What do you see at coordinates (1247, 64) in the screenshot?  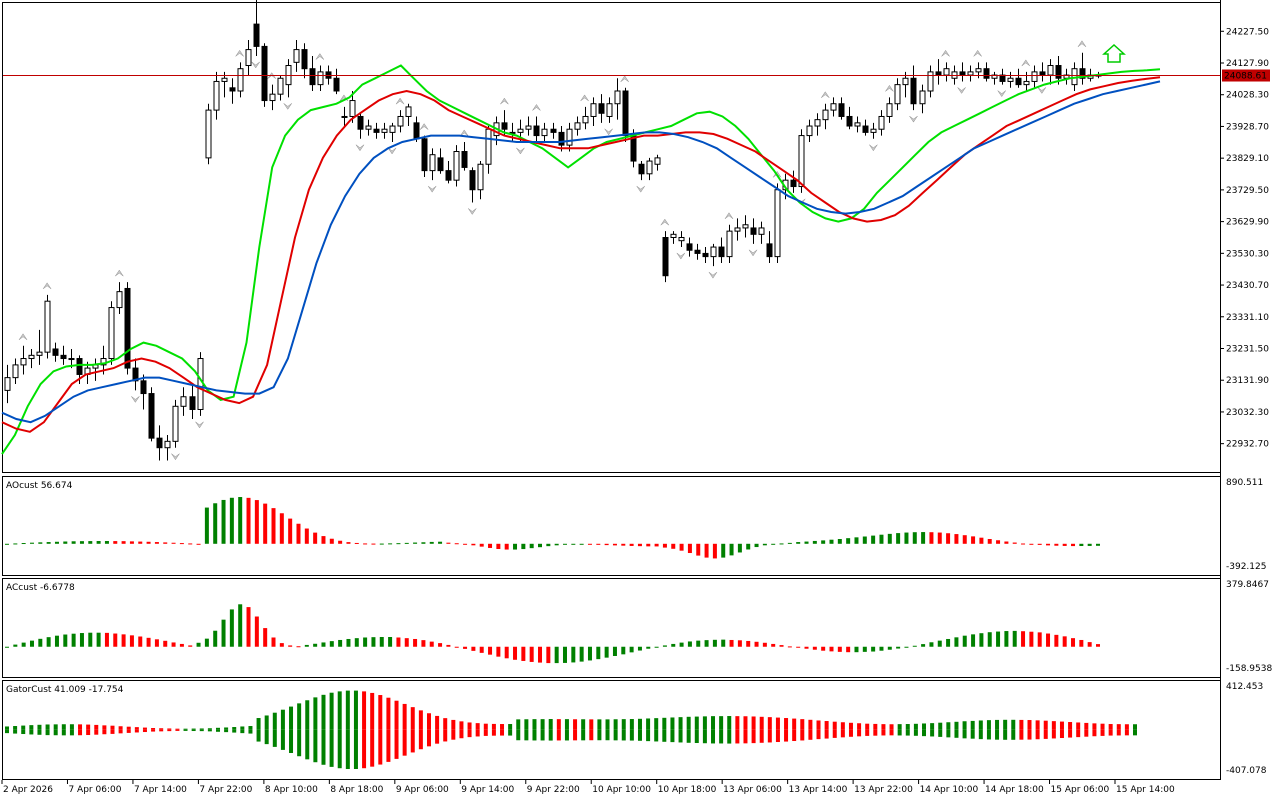 I see `price-tick-label: 24127.90` at bounding box center [1247, 64].